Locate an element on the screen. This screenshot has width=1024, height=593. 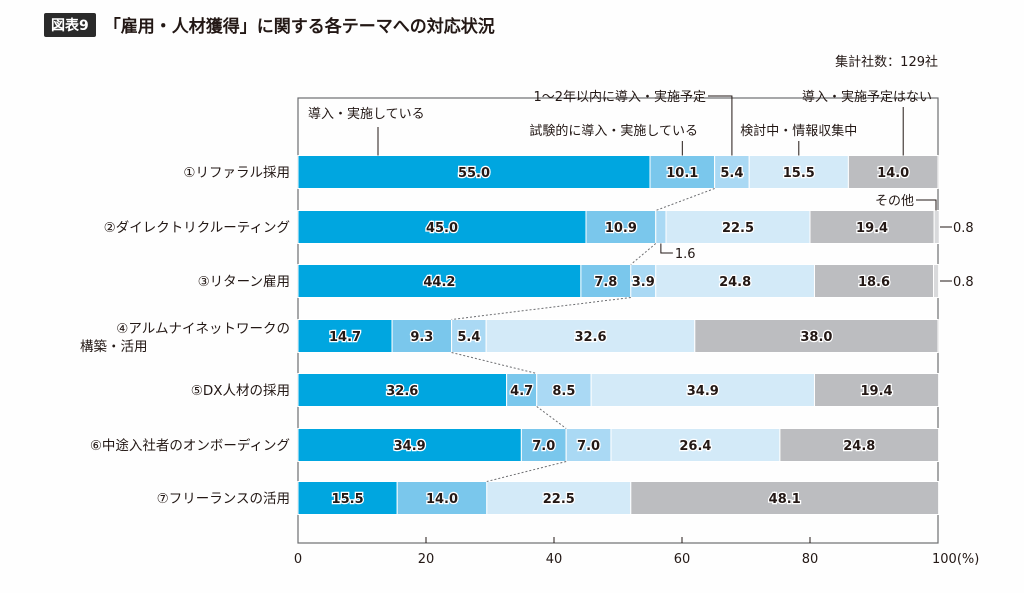
x-tick-label: 100(%) is located at coordinates (955, 559).